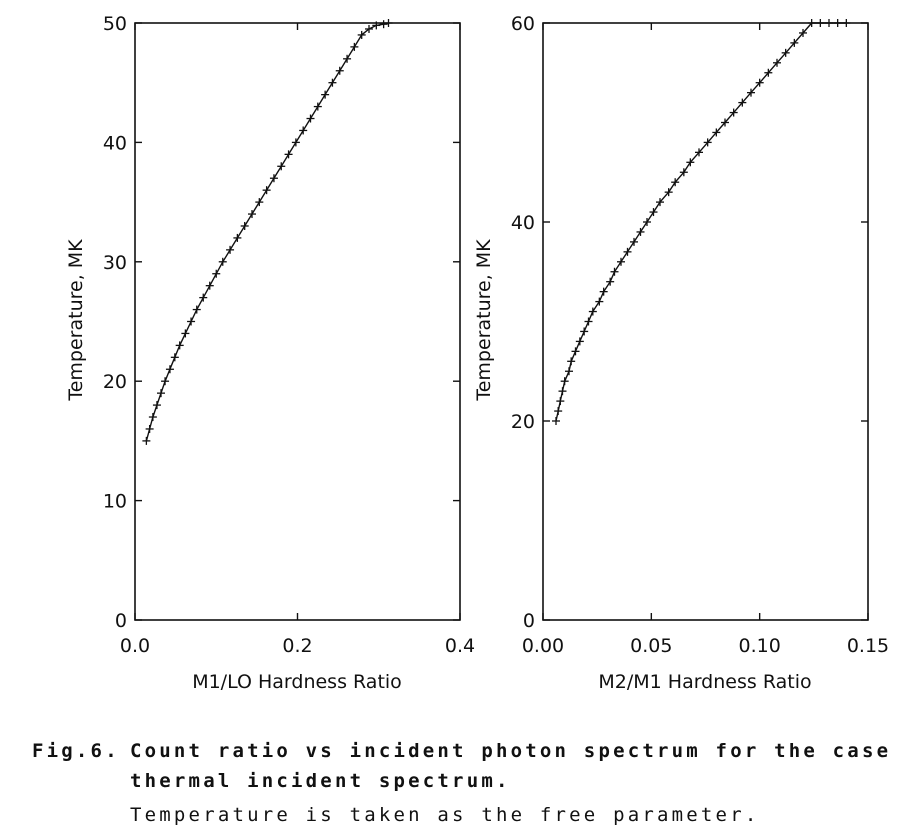  What do you see at coordinates (320, 781) in the screenshot?
I see `caption-line-2: thermal incident spectrum.` at bounding box center [320, 781].